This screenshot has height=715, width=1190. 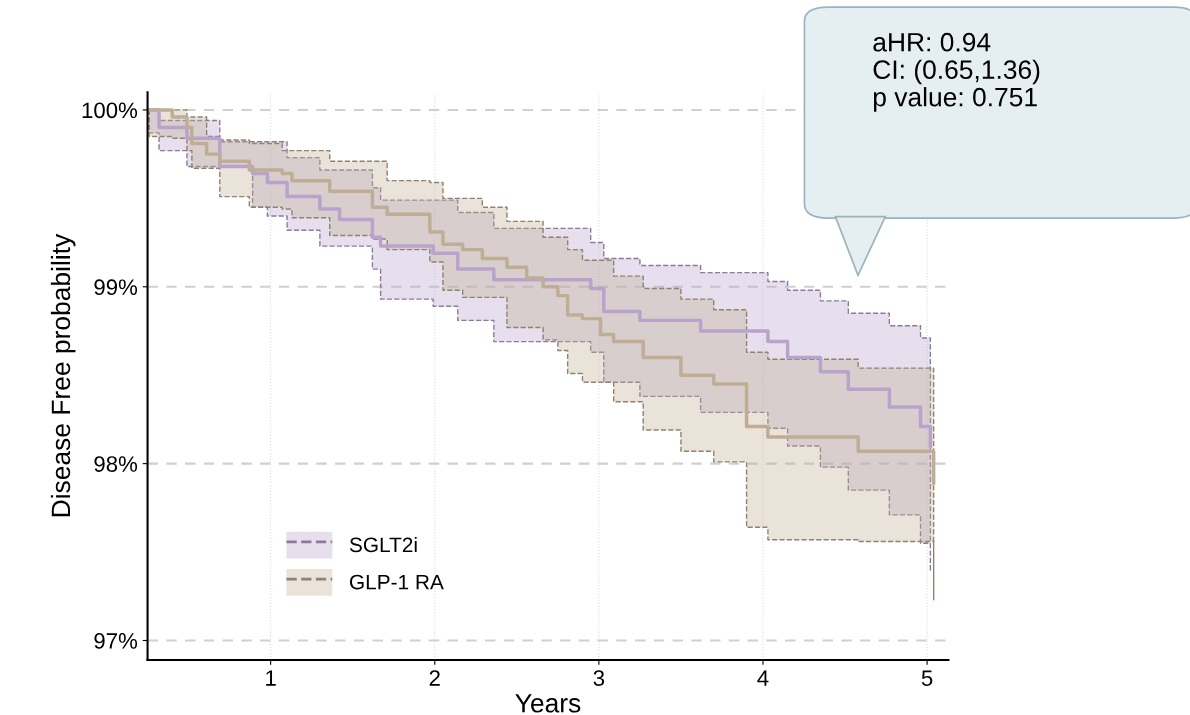 I want to click on x-tick-label: 4, so click(x=763, y=678).